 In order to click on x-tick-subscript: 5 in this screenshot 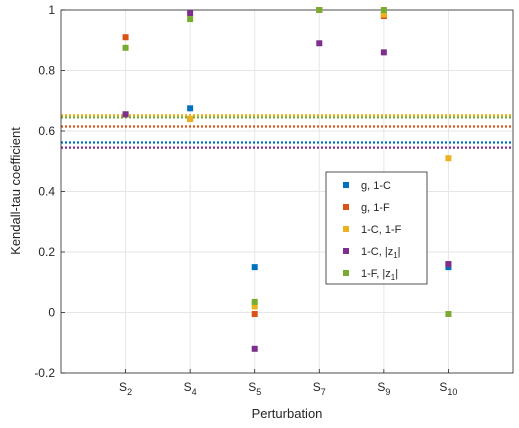, I will do `click(258, 392)`.